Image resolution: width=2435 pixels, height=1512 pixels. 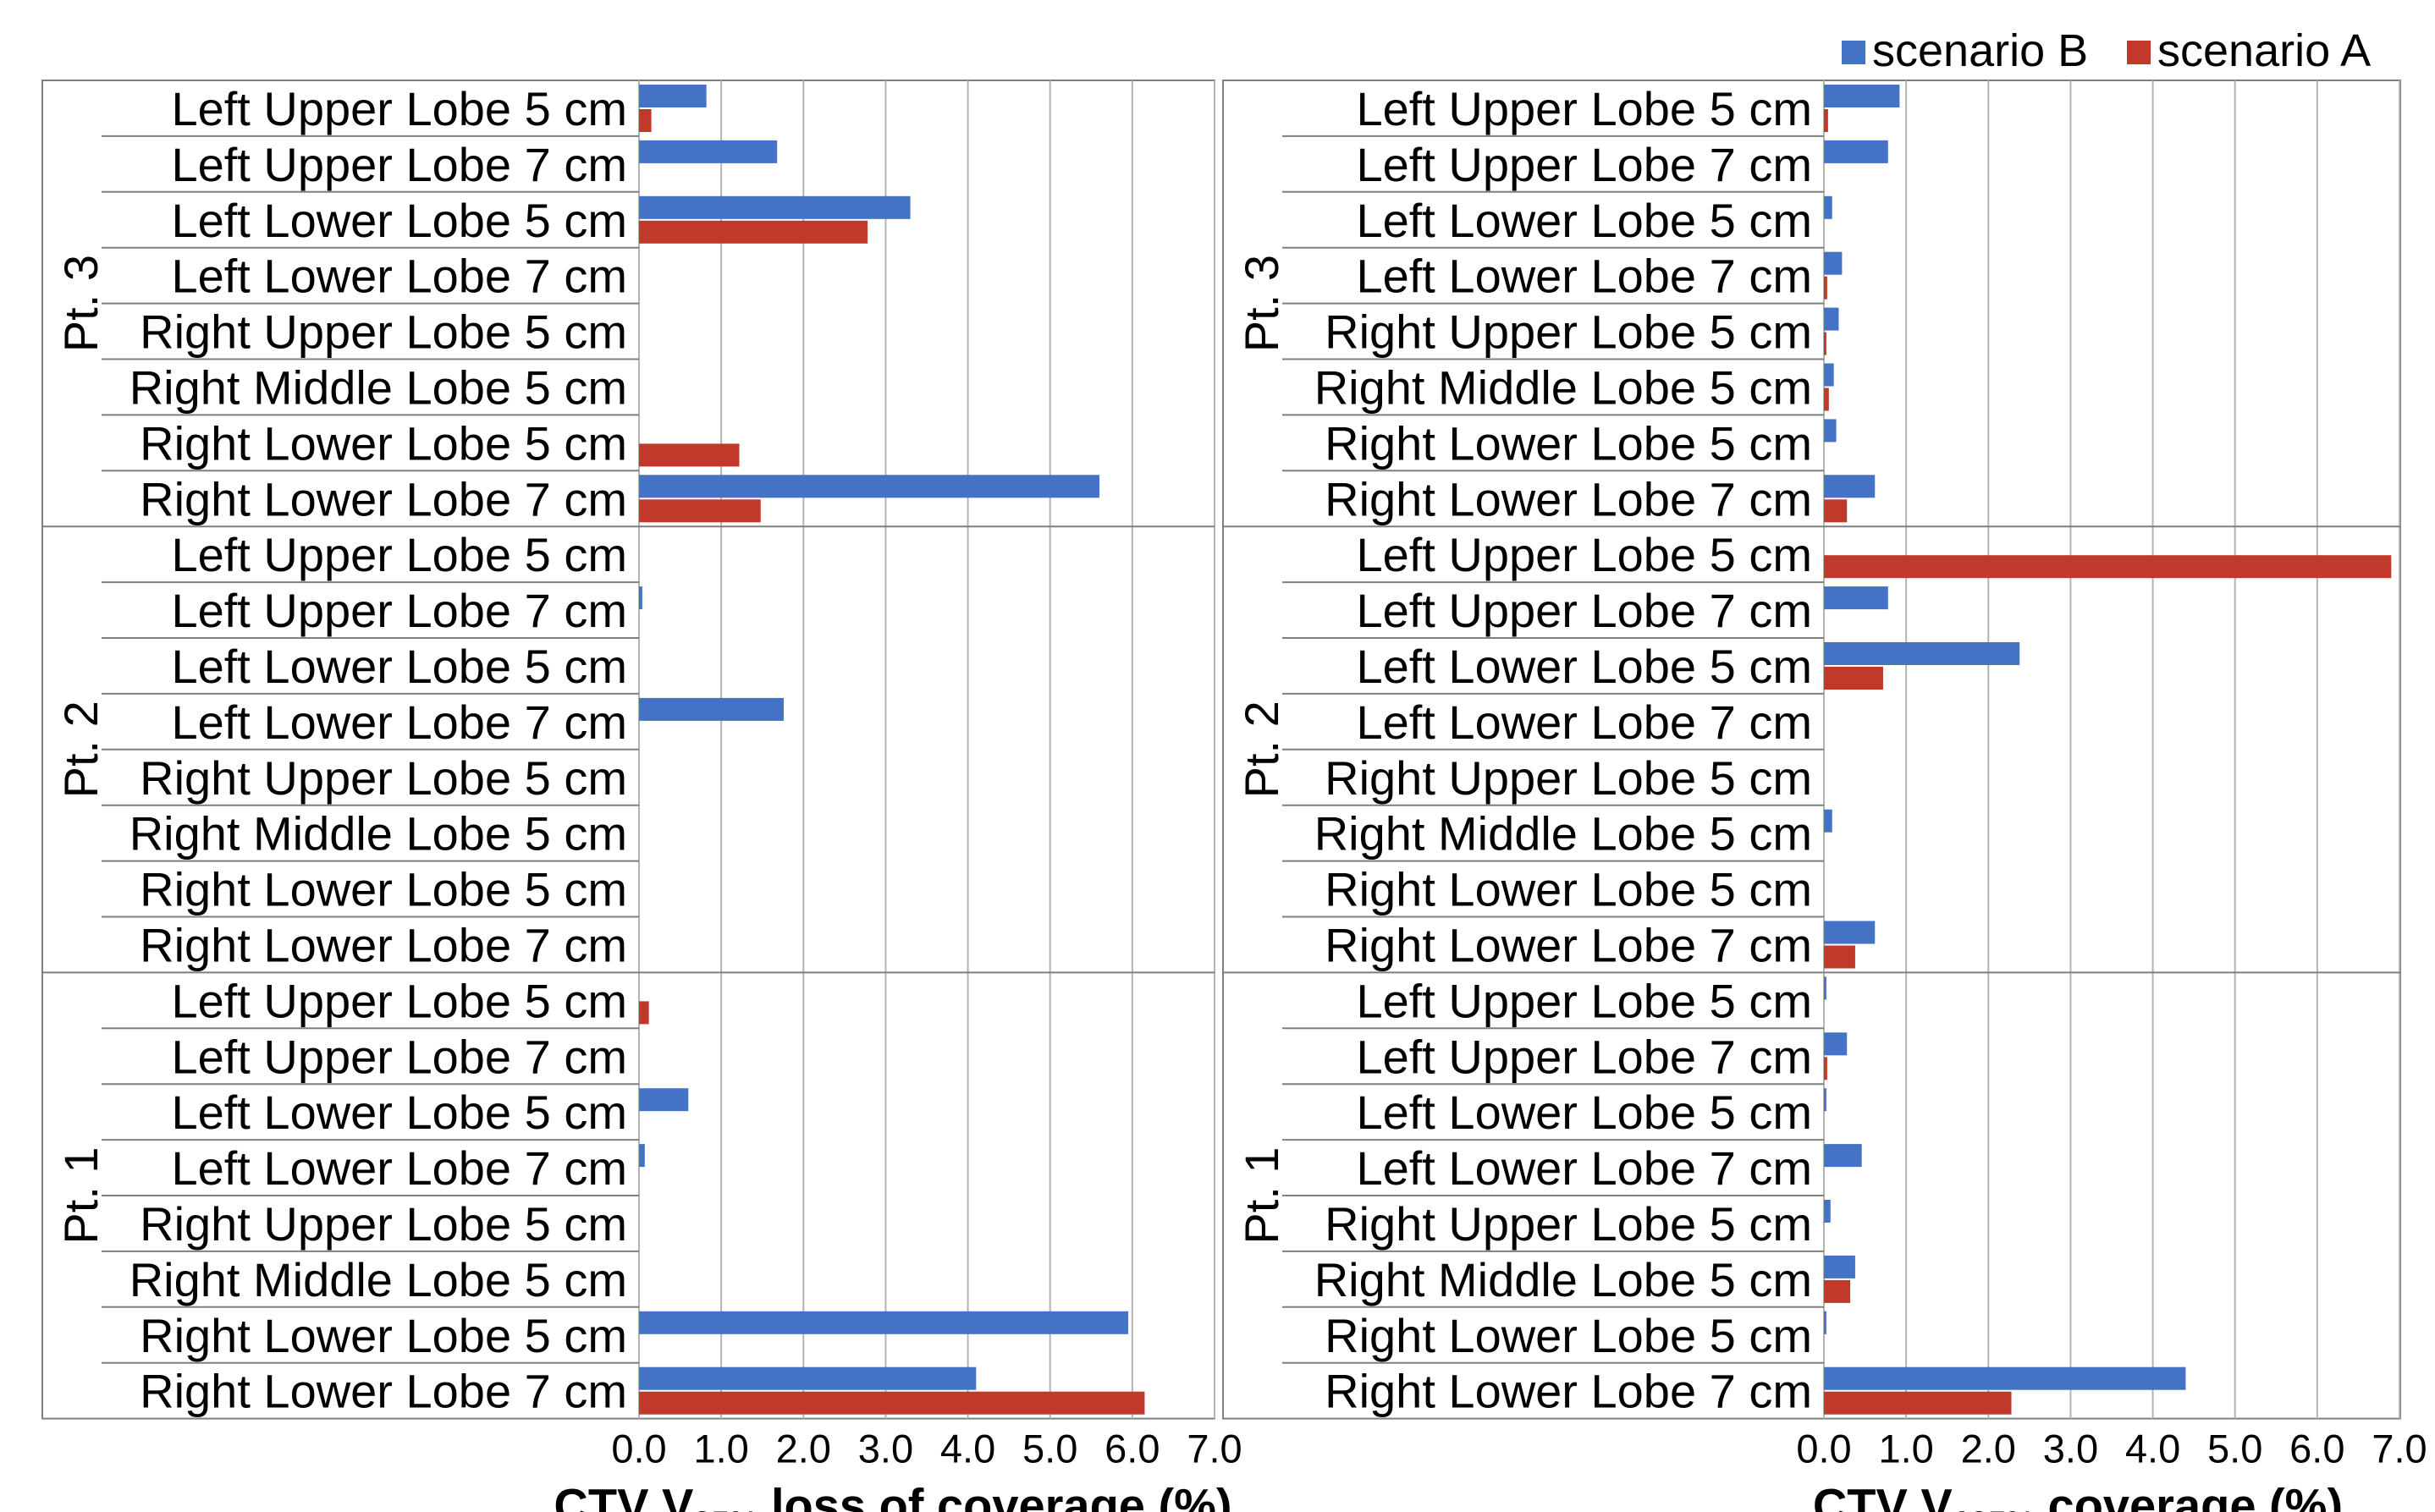 What do you see at coordinates (1823, 1449) in the screenshot?
I see `x-tick-label: 0.0` at bounding box center [1823, 1449].